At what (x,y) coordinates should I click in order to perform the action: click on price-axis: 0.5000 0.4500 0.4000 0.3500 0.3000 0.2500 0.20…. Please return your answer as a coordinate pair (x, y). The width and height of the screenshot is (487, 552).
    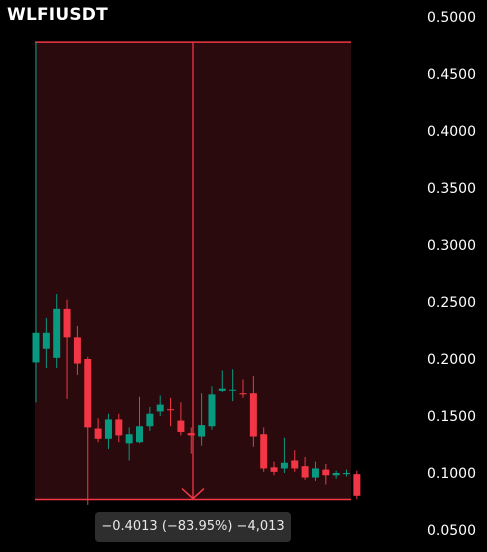
    Looking at the image, I should click on (451, 274).